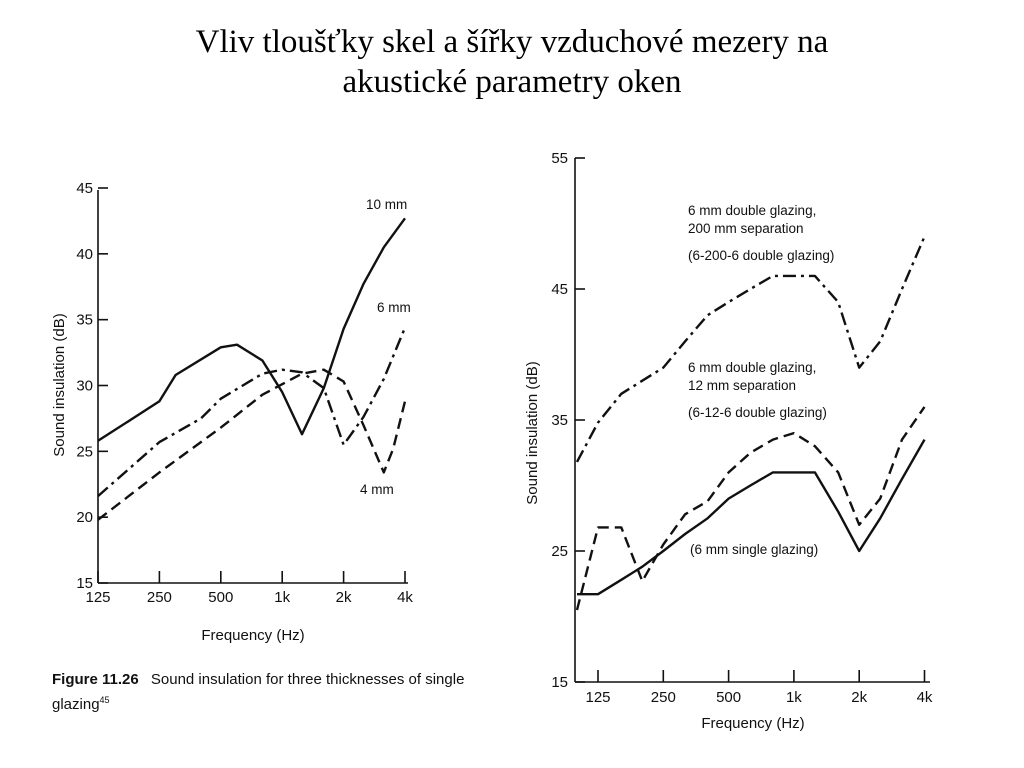 Image resolution: width=1024 pixels, height=768 pixels. Describe the element at coordinates (159, 597) in the screenshot. I see `chart1-x-tick-label: 250` at that location.